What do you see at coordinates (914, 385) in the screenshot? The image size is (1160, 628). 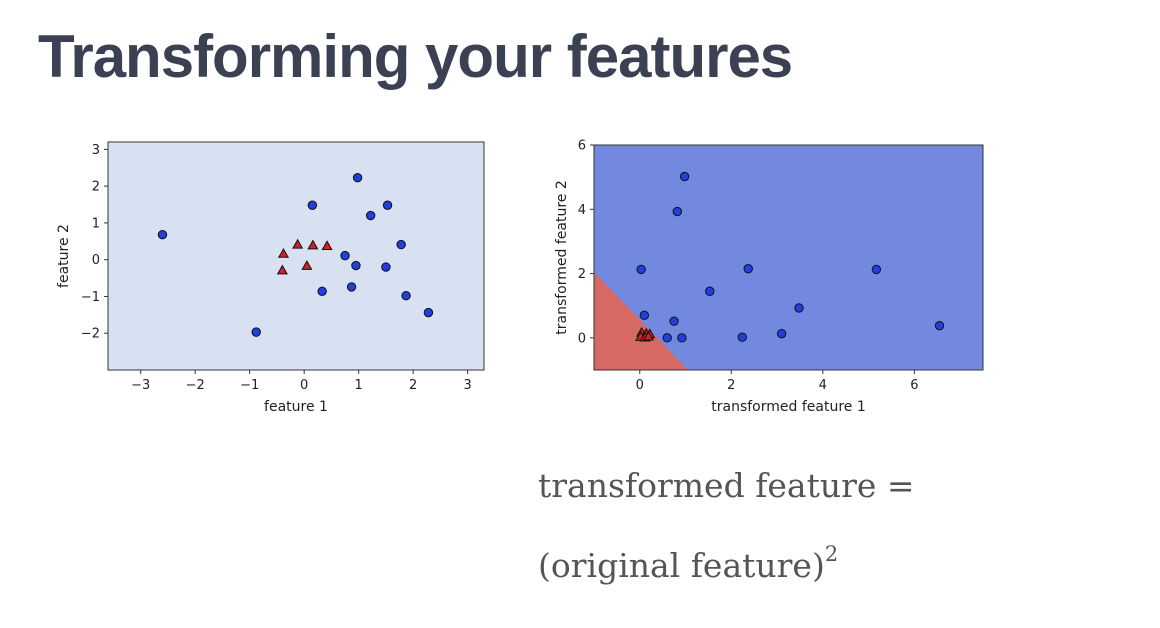 I see `x-tick-label: 6` at bounding box center [914, 385].